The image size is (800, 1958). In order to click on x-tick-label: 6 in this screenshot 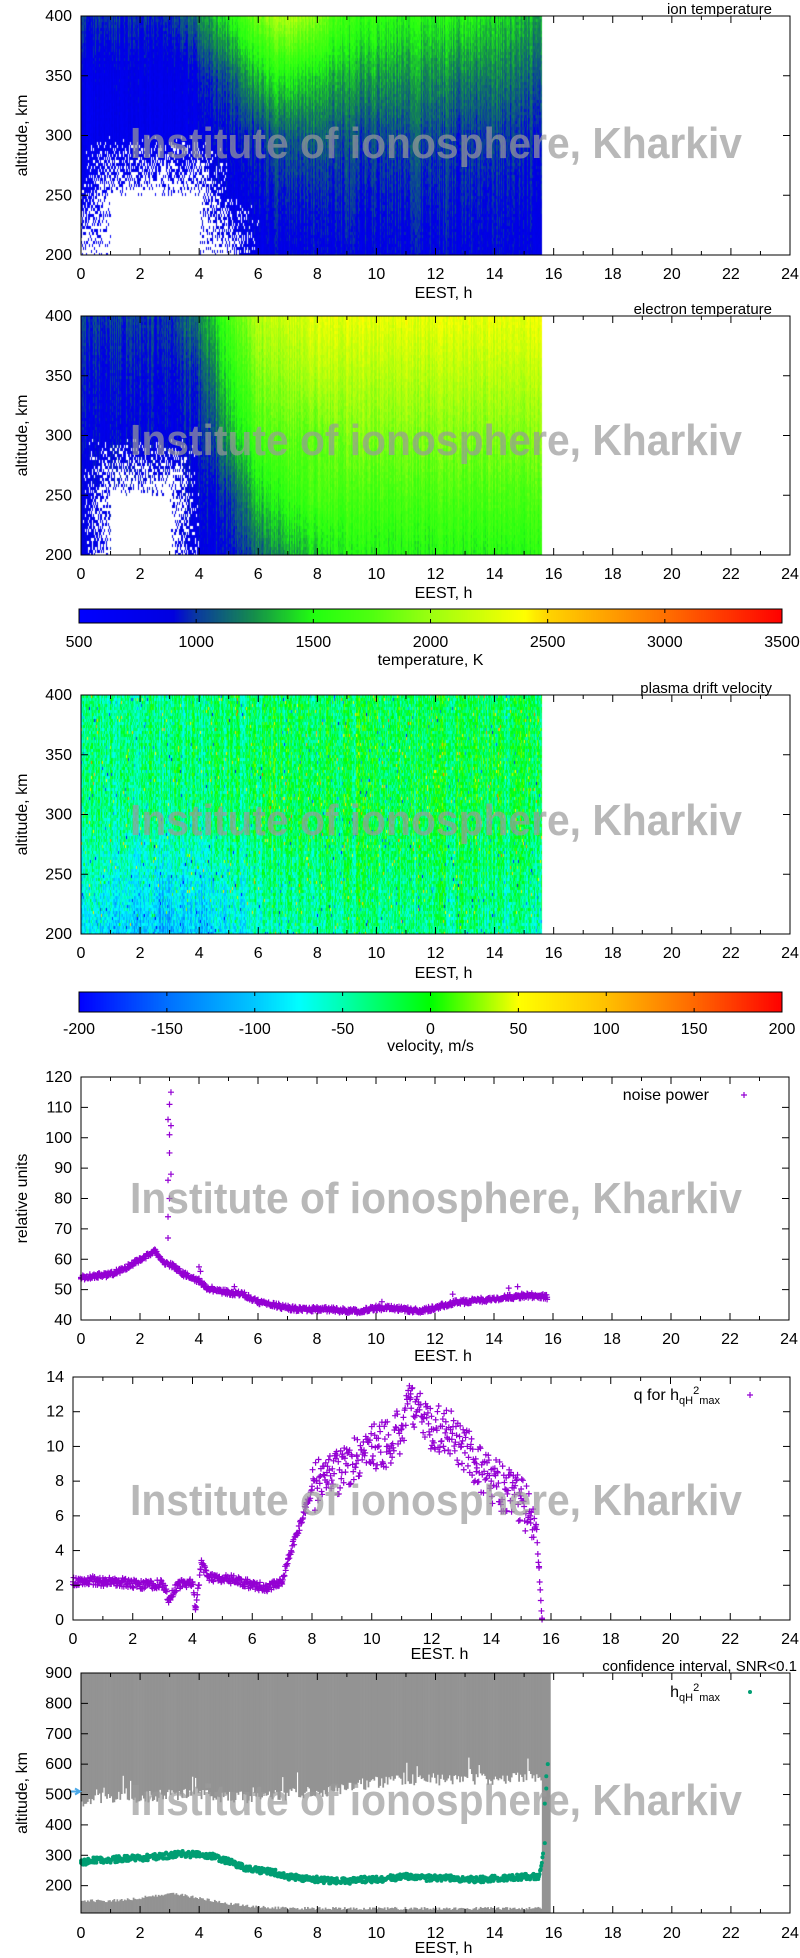, I will do `click(258, 953)`.